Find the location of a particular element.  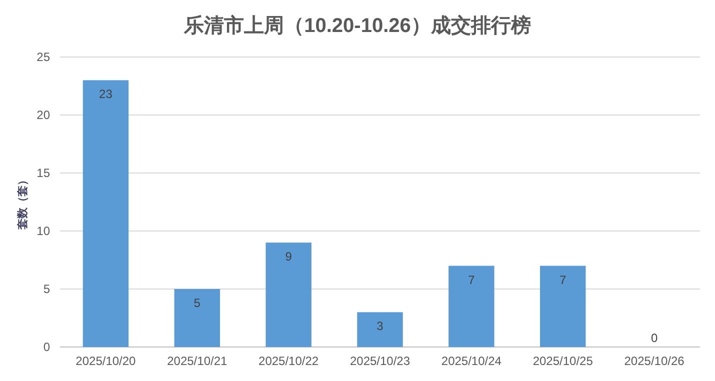

data-label: 3 is located at coordinates (380, 326).